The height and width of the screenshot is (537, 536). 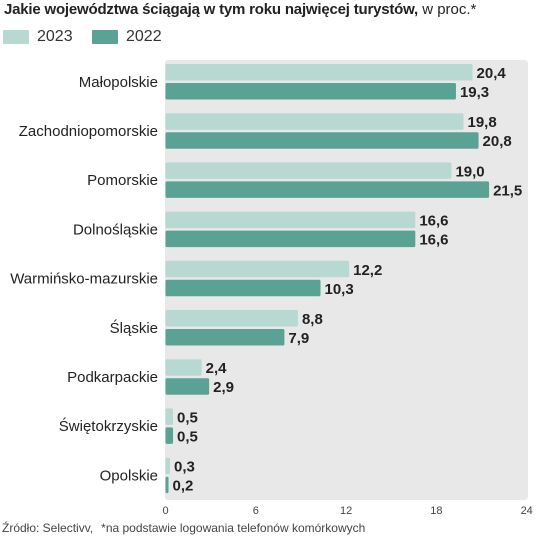 What do you see at coordinates (527, 511) in the screenshot?
I see `x-tick-label: 24` at bounding box center [527, 511].